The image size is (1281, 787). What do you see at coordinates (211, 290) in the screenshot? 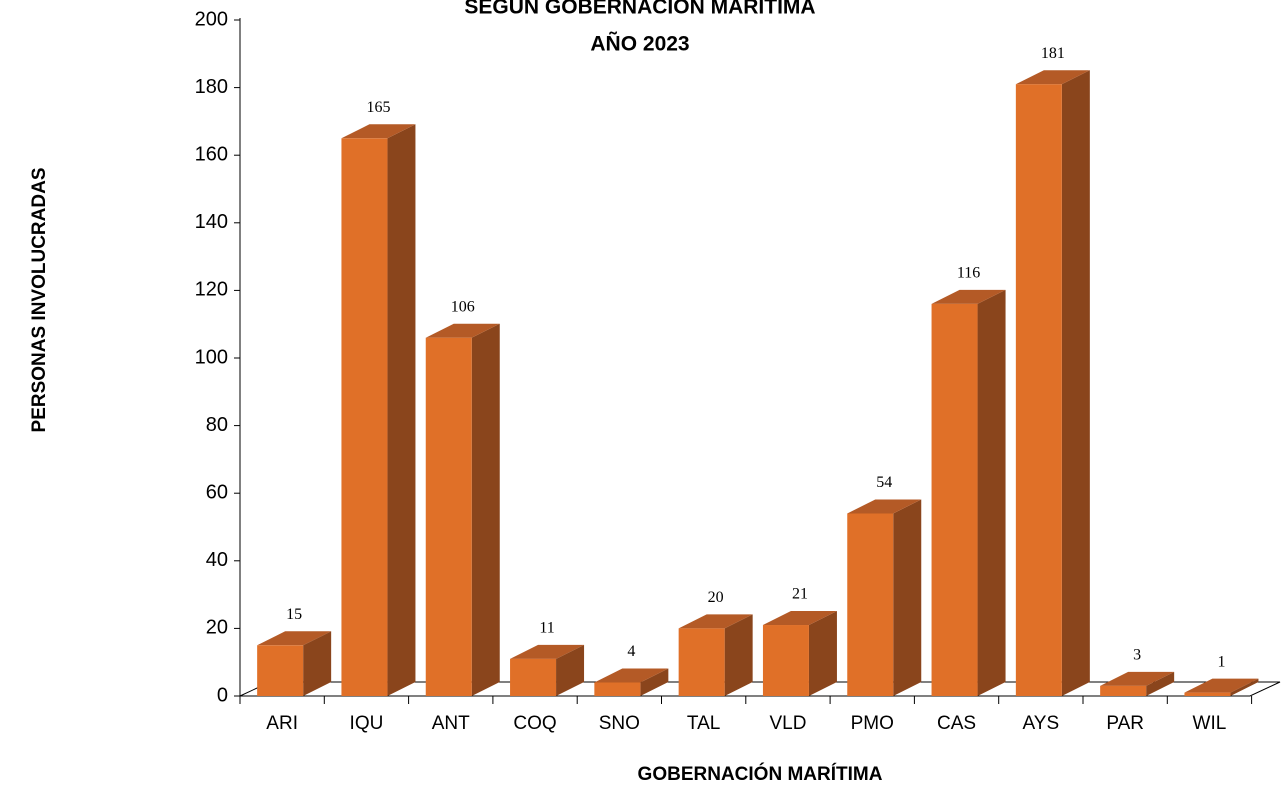
I see `y-tick-label: 120` at bounding box center [211, 290].